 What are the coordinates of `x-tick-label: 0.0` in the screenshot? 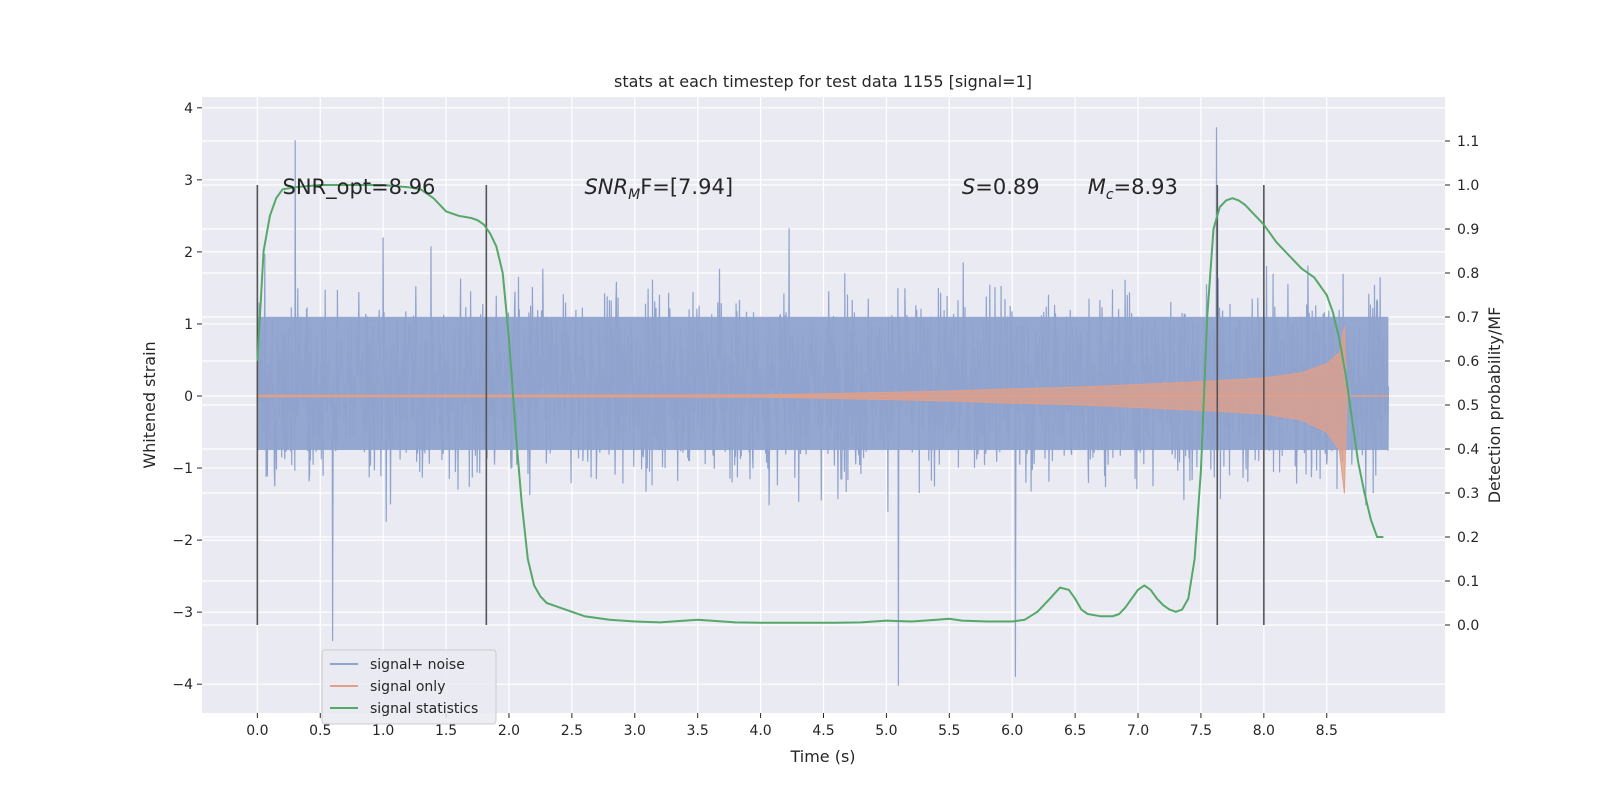 It's located at (257, 731).